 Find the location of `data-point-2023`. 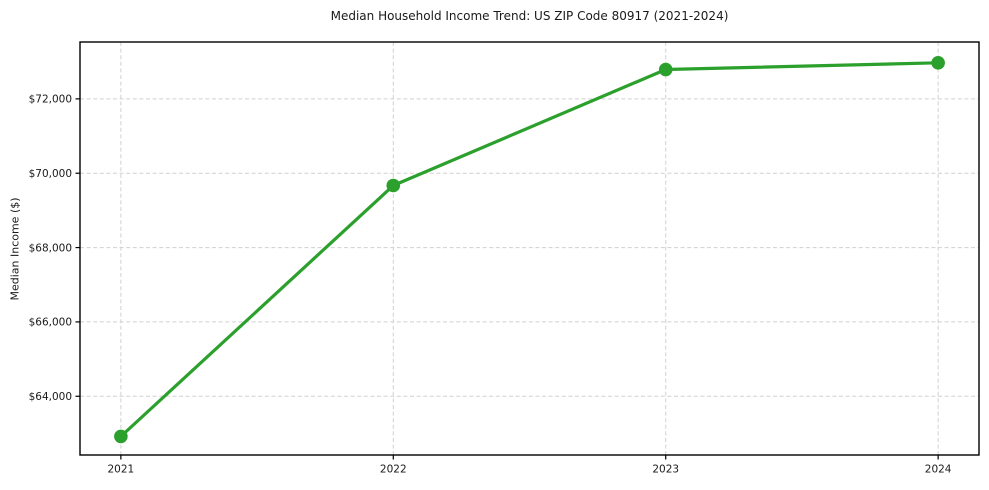

data-point-2023 is located at coordinates (665, 69).